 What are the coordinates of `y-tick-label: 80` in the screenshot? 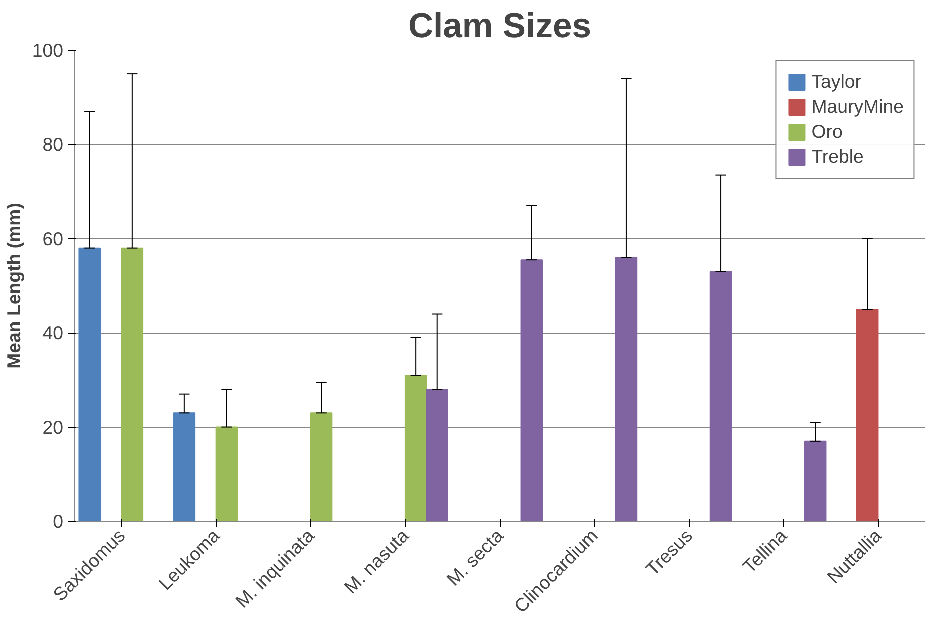 It's located at (53, 145).